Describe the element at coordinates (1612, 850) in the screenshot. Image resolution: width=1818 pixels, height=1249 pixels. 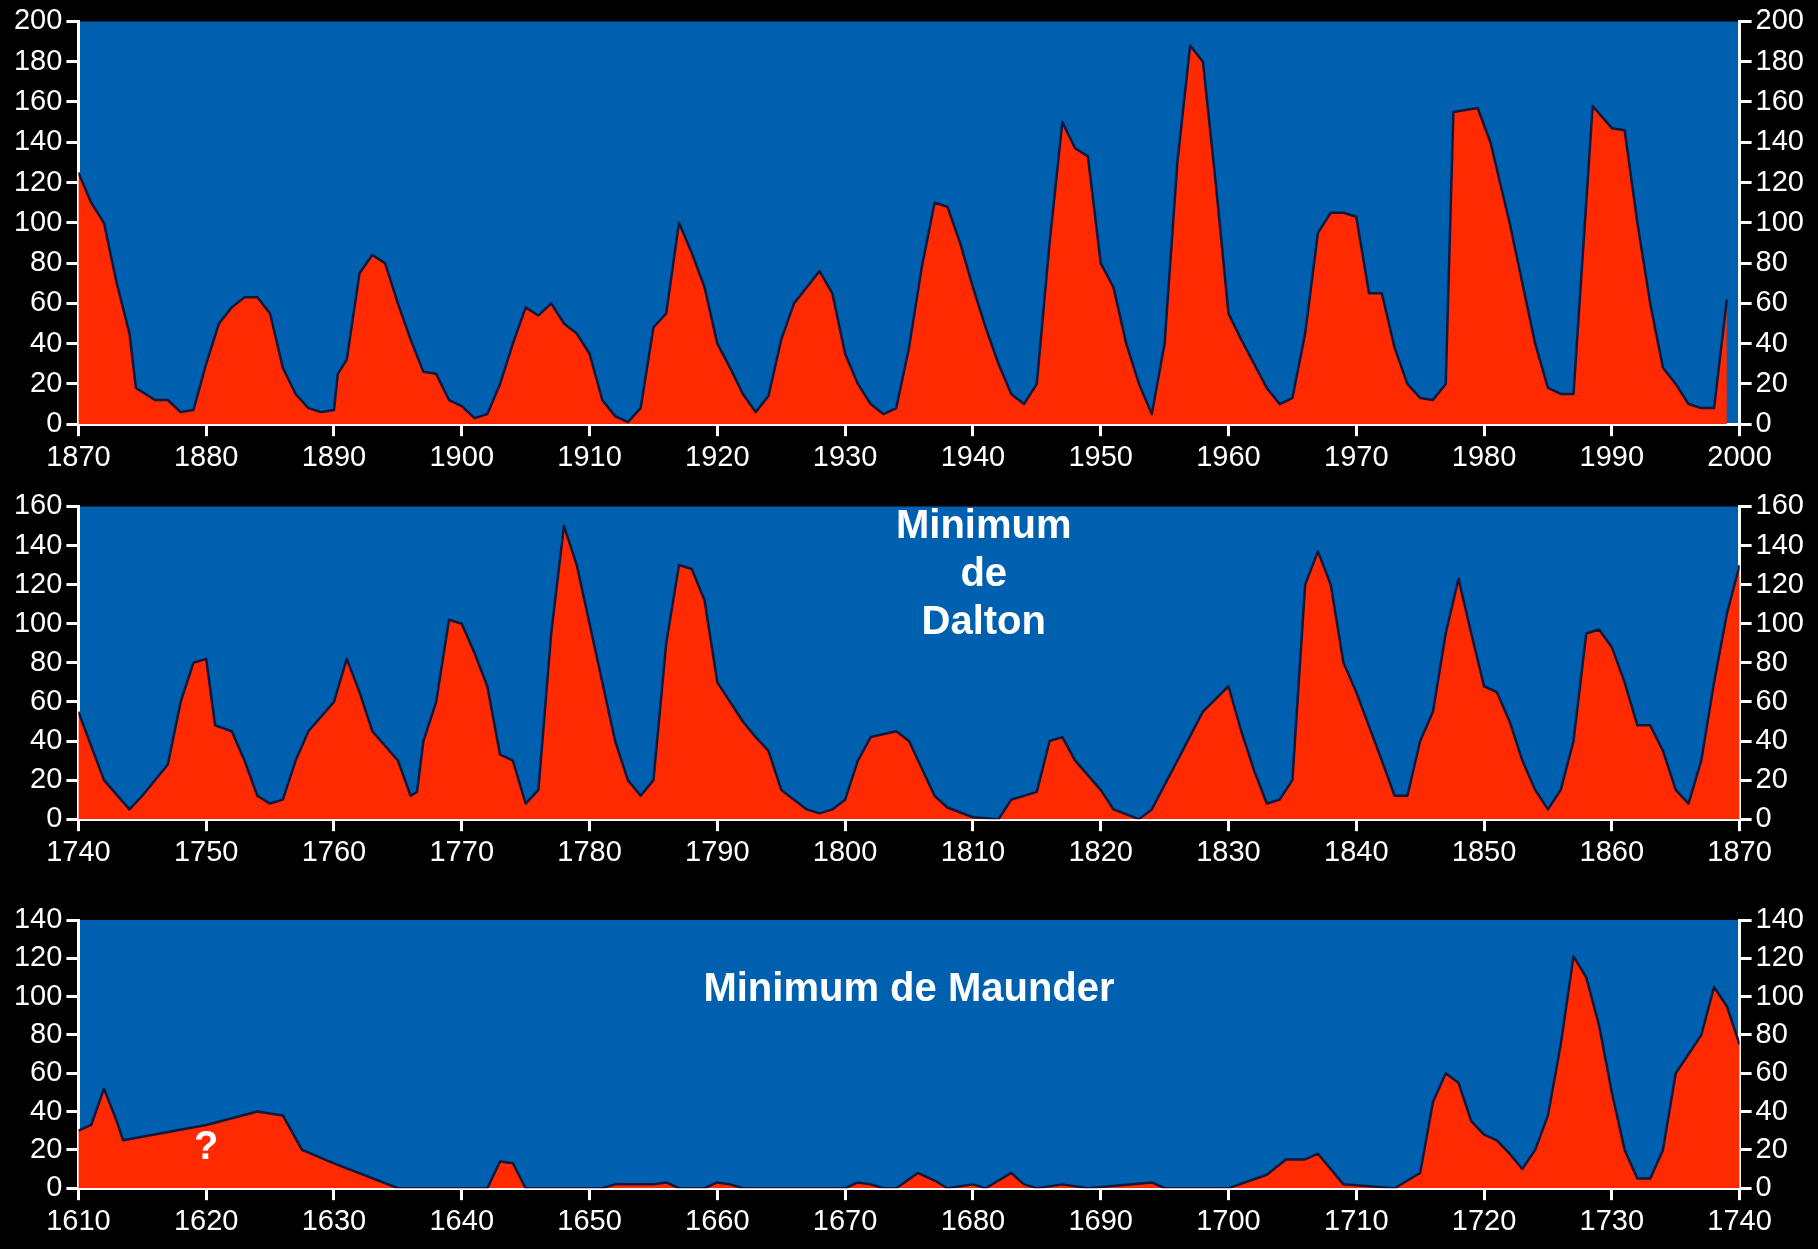
I see `x-tick-label: 1860` at that location.